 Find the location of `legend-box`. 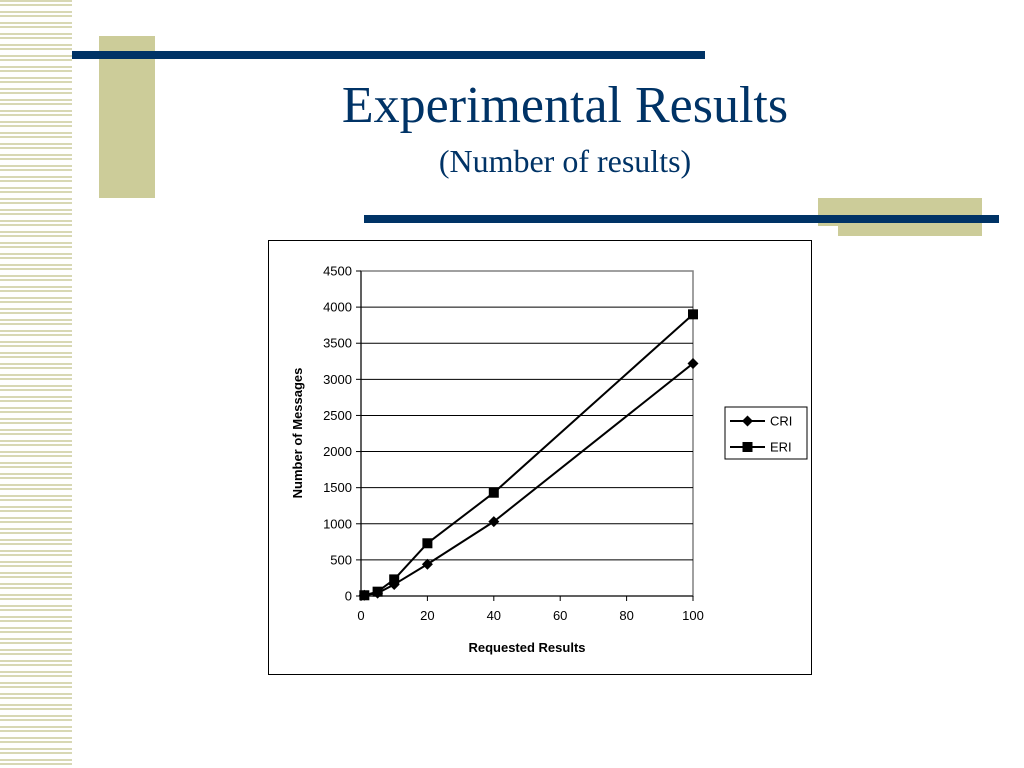

legend-box is located at coordinates (766, 433).